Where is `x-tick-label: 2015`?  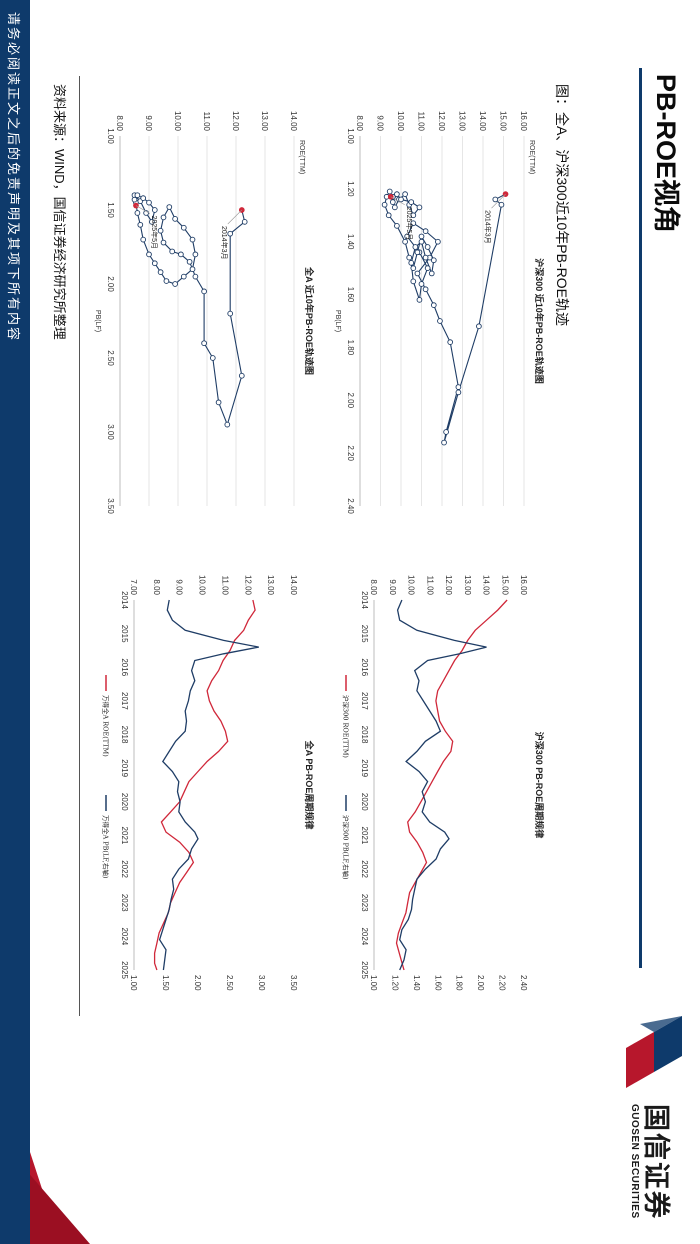
x-tick-label: 2015 is located at coordinates (364, 634).